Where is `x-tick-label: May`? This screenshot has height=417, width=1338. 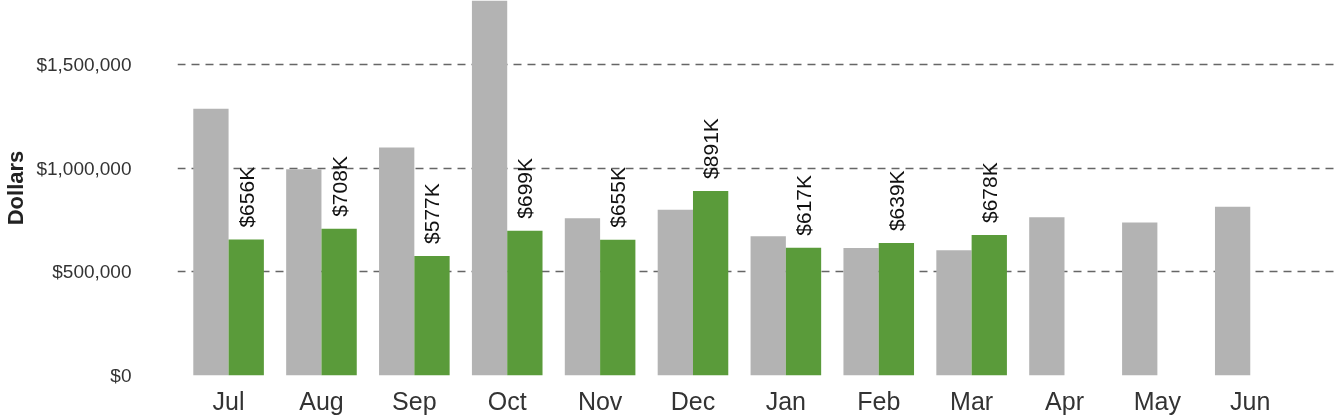
x-tick-label: May is located at coordinates (1157, 400).